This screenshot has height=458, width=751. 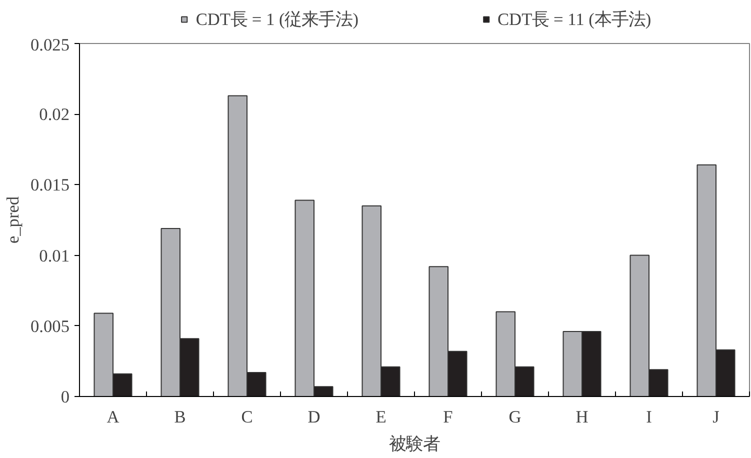 I want to click on x-tick-label: H, so click(x=582, y=417).